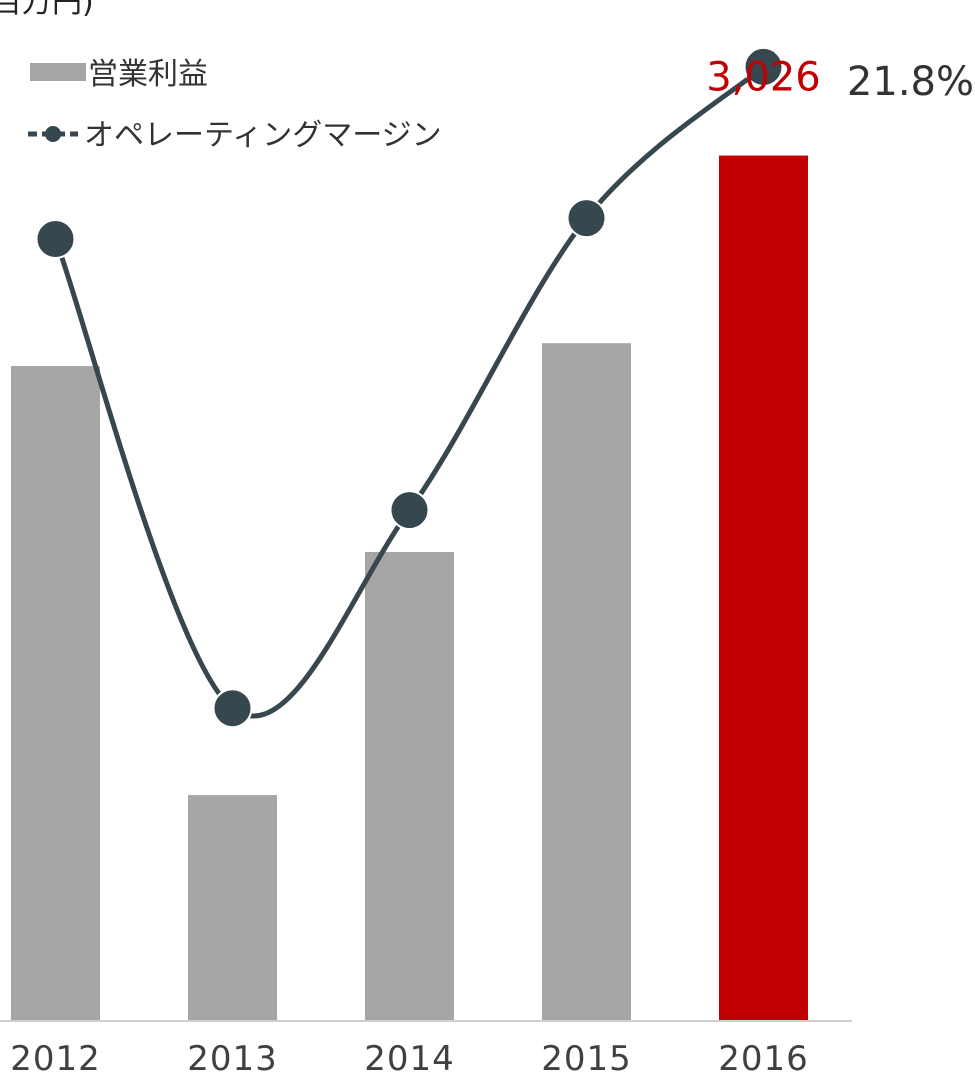  Describe the element at coordinates (53, 134) in the screenshot. I see `legend-line-swatch` at that location.